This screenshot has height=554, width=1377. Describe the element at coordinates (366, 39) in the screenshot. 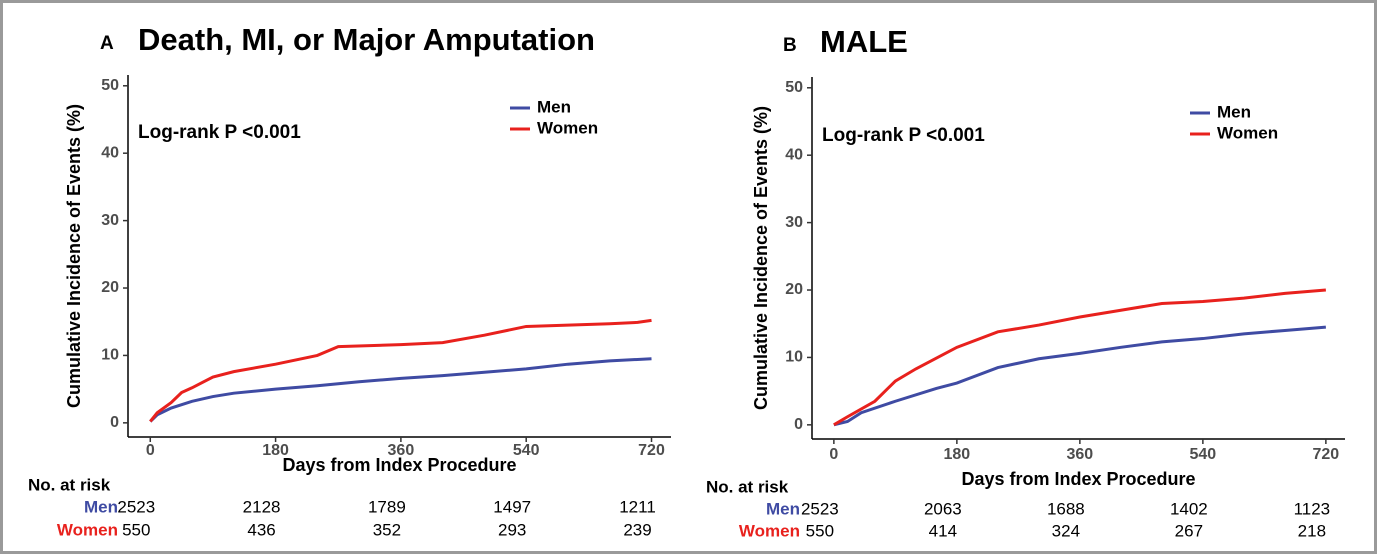

I see `chart-title: Death, MI, or Major Amputation` at that location.